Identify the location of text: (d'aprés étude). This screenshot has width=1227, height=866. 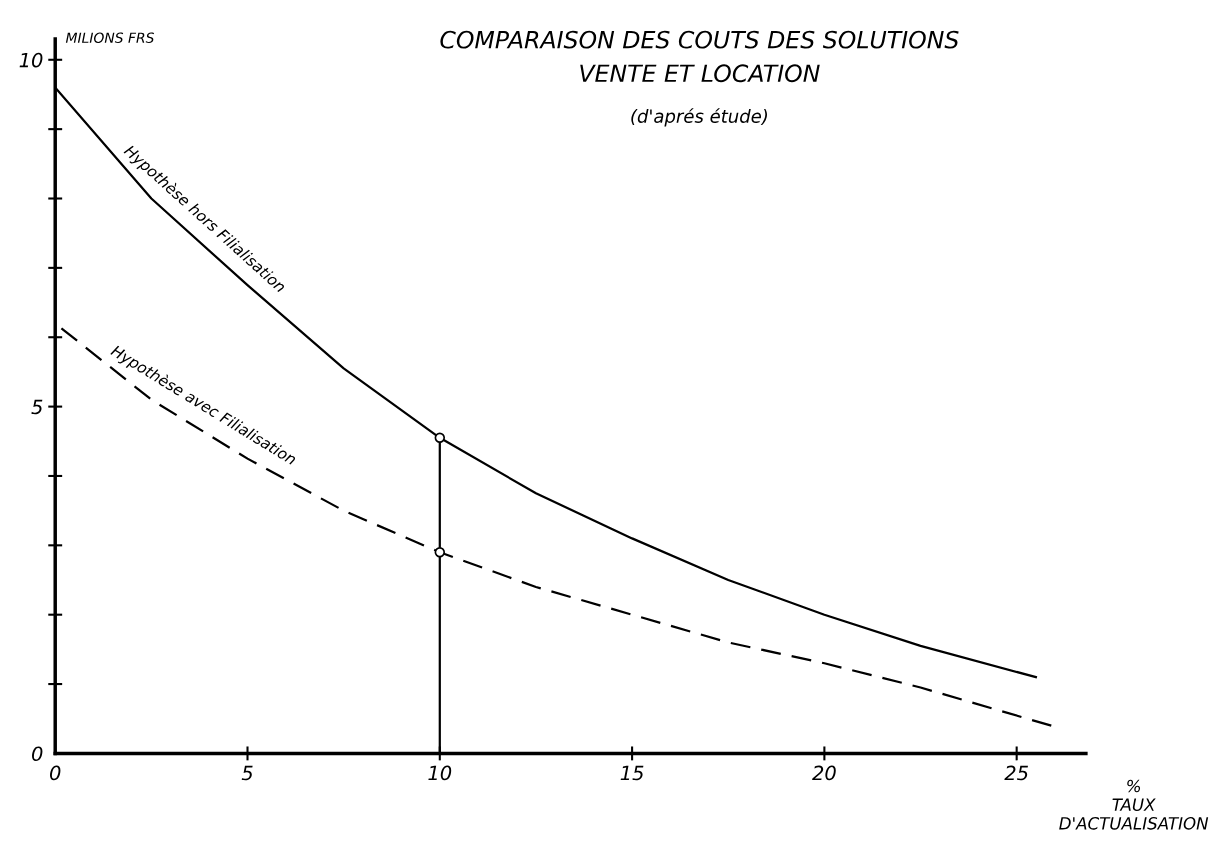
(699, 117).